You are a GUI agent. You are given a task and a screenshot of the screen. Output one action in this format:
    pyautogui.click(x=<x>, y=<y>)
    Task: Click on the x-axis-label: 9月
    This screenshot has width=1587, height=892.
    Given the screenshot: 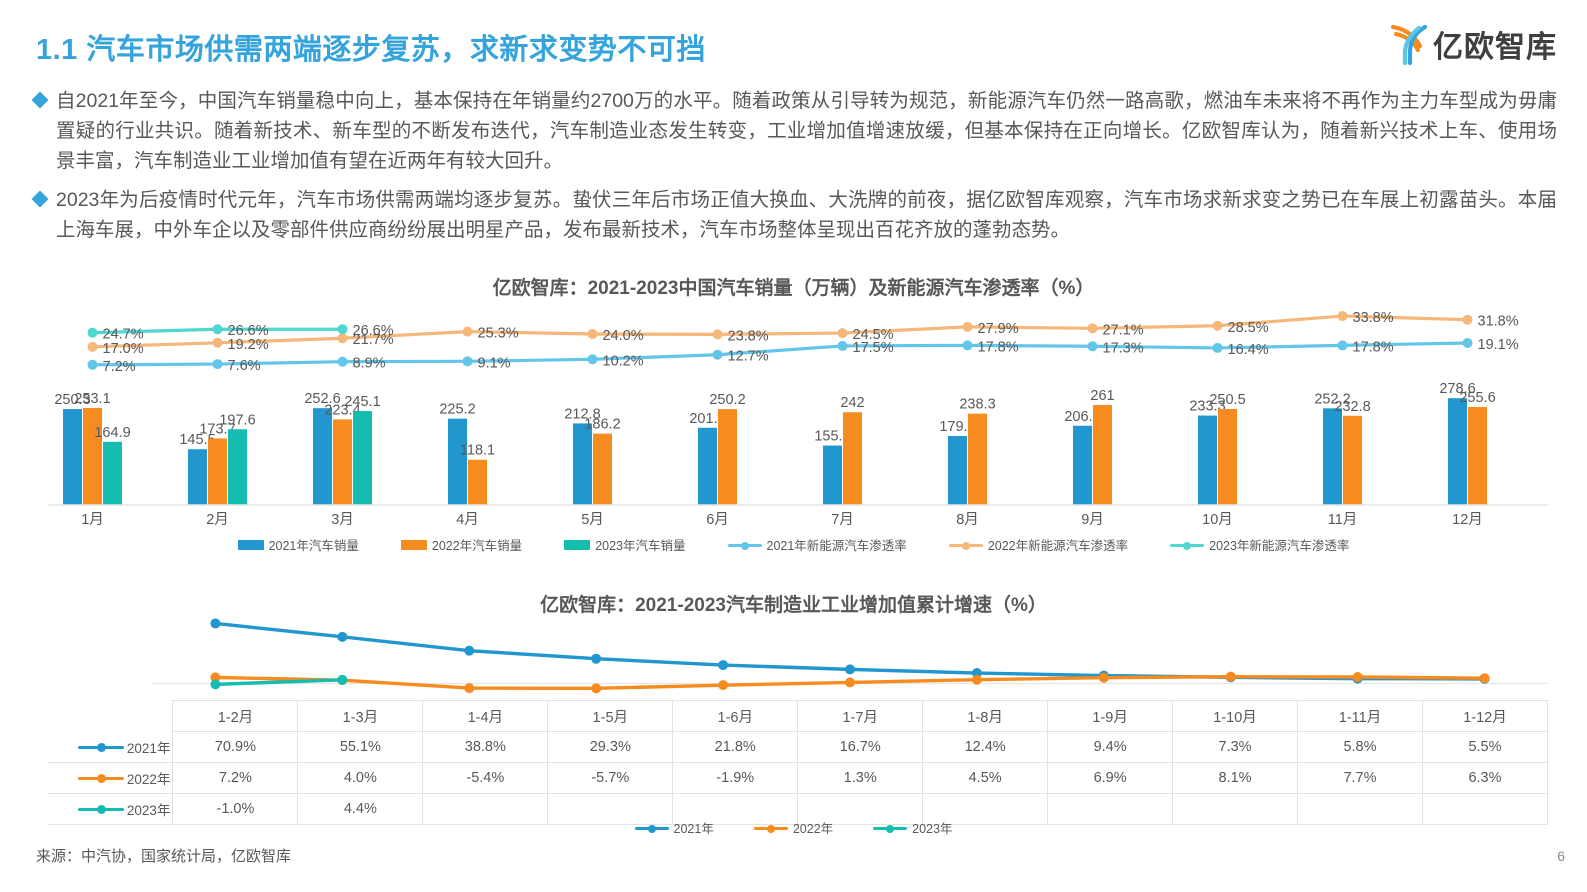 What is the action you would take?
    pyautogui.click(x=1092, y=520)
    